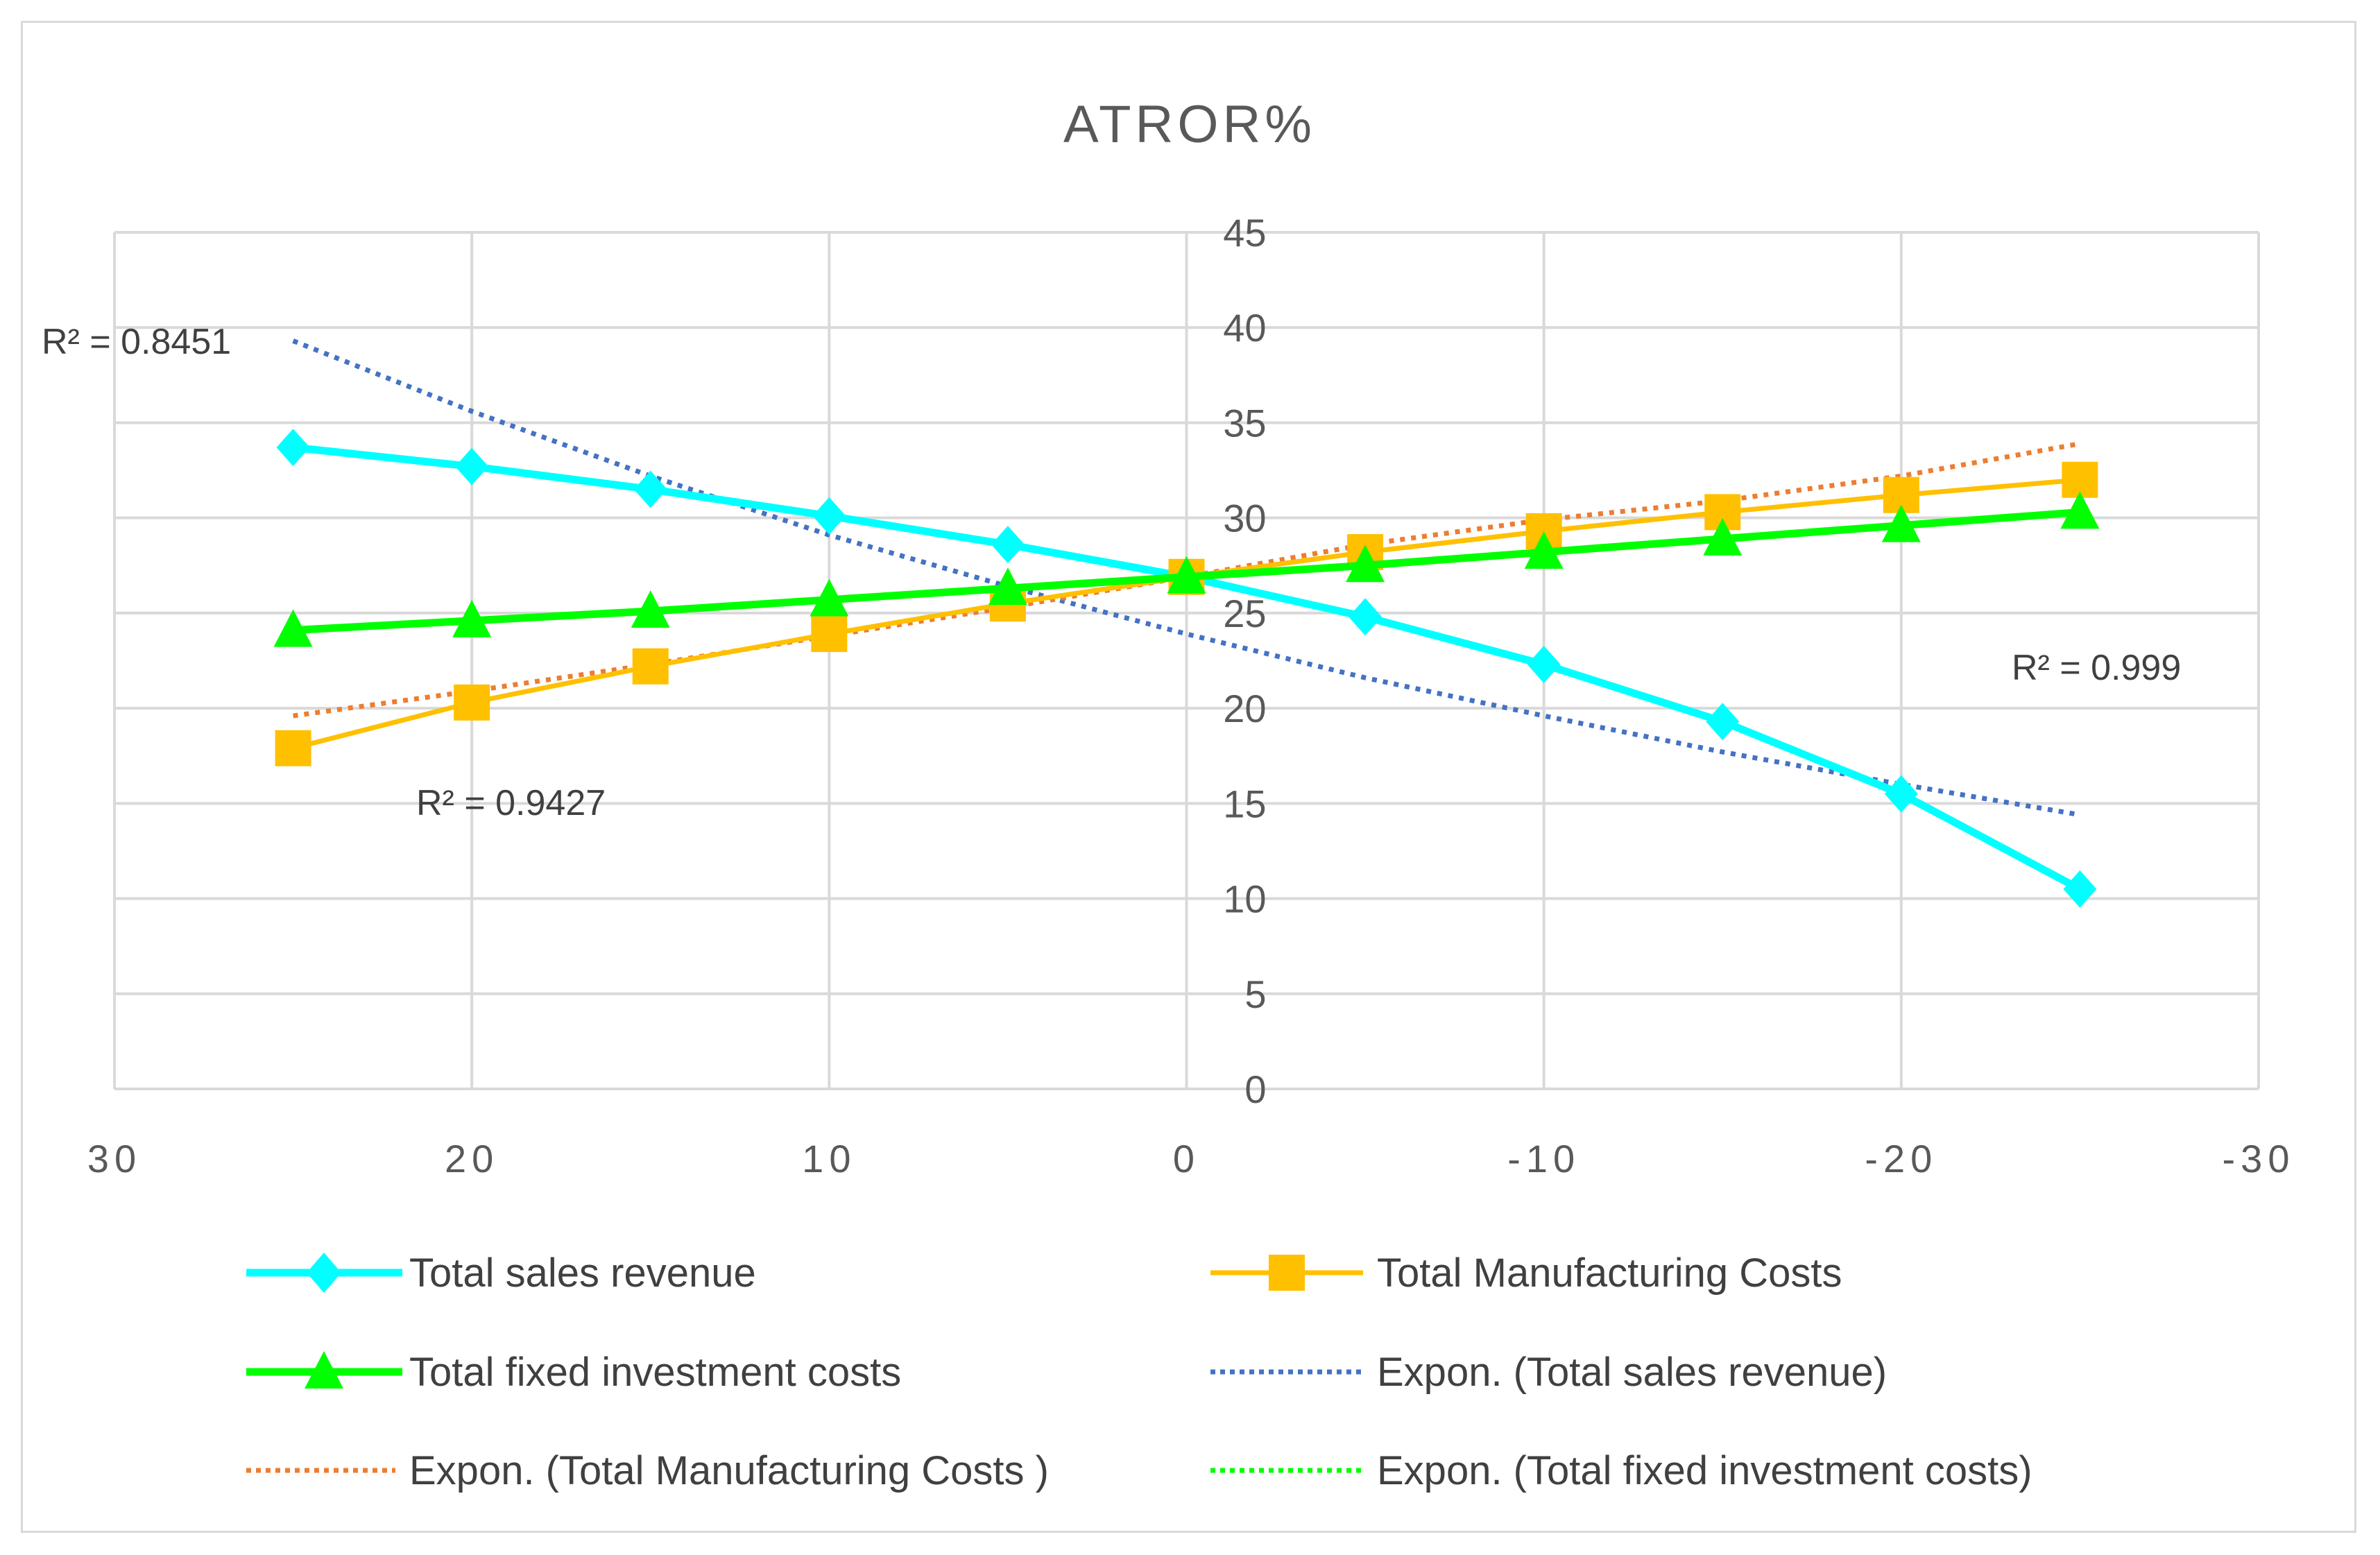 The height and width of the screenshot is (1555, 2380). I want to click on r-squared-fixed: R² = 0.999, so click(2096, 668).